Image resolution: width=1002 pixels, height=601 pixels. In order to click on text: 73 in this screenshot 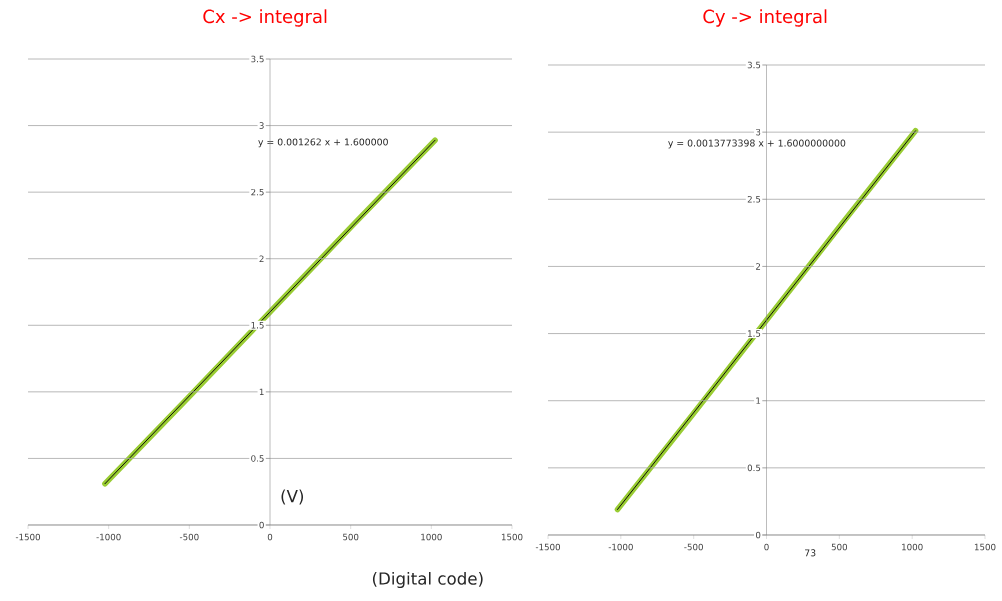, I will do `click(810, 553)`.